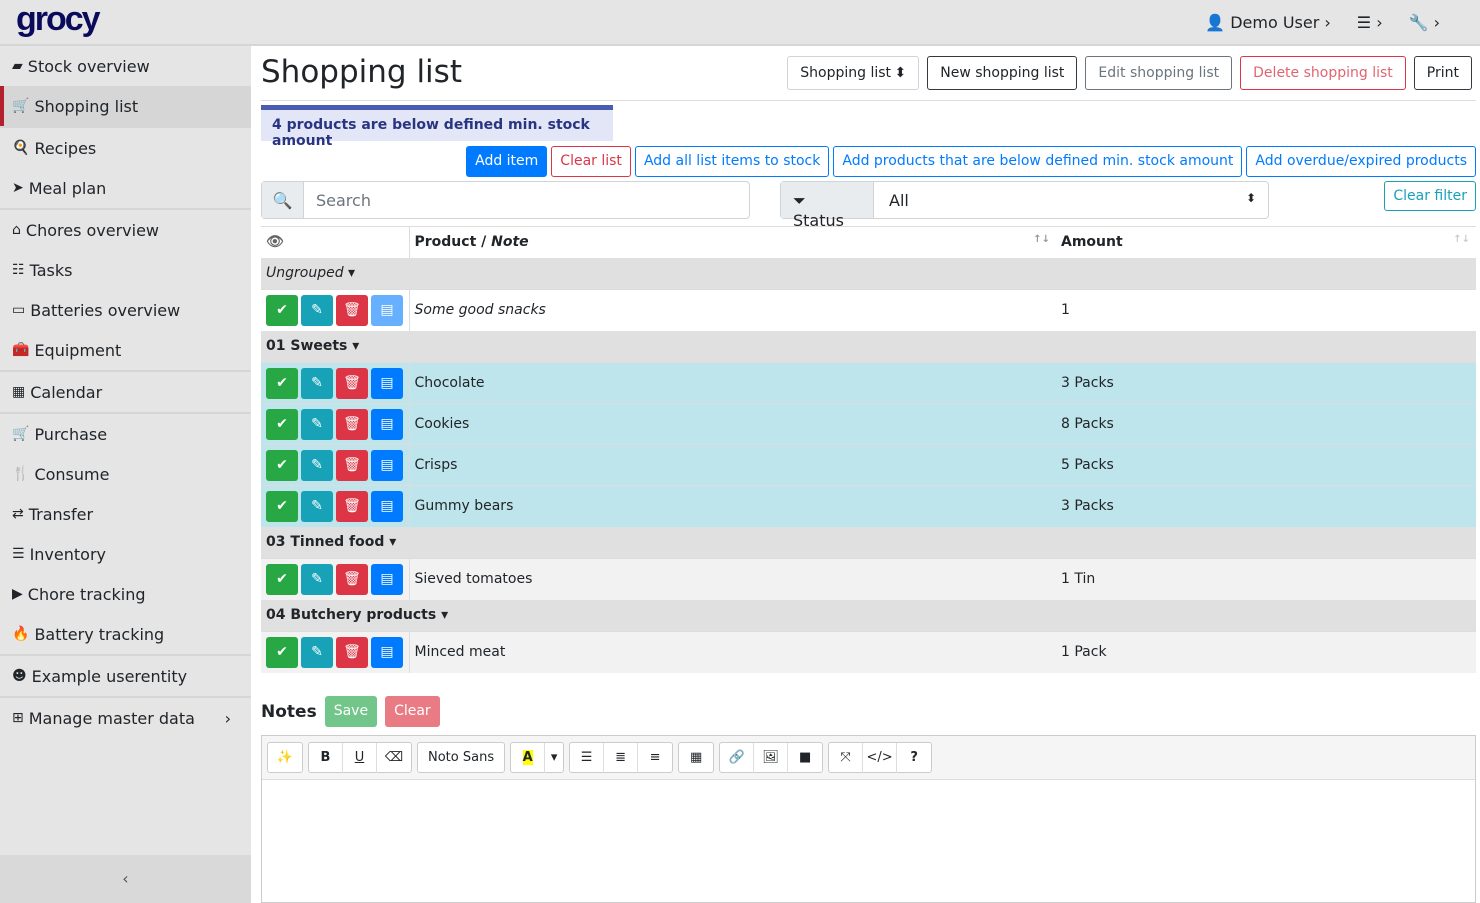 This screenshot has width=1480, height=903. I want to click on add-item-button: Add item, so click(507, 161).